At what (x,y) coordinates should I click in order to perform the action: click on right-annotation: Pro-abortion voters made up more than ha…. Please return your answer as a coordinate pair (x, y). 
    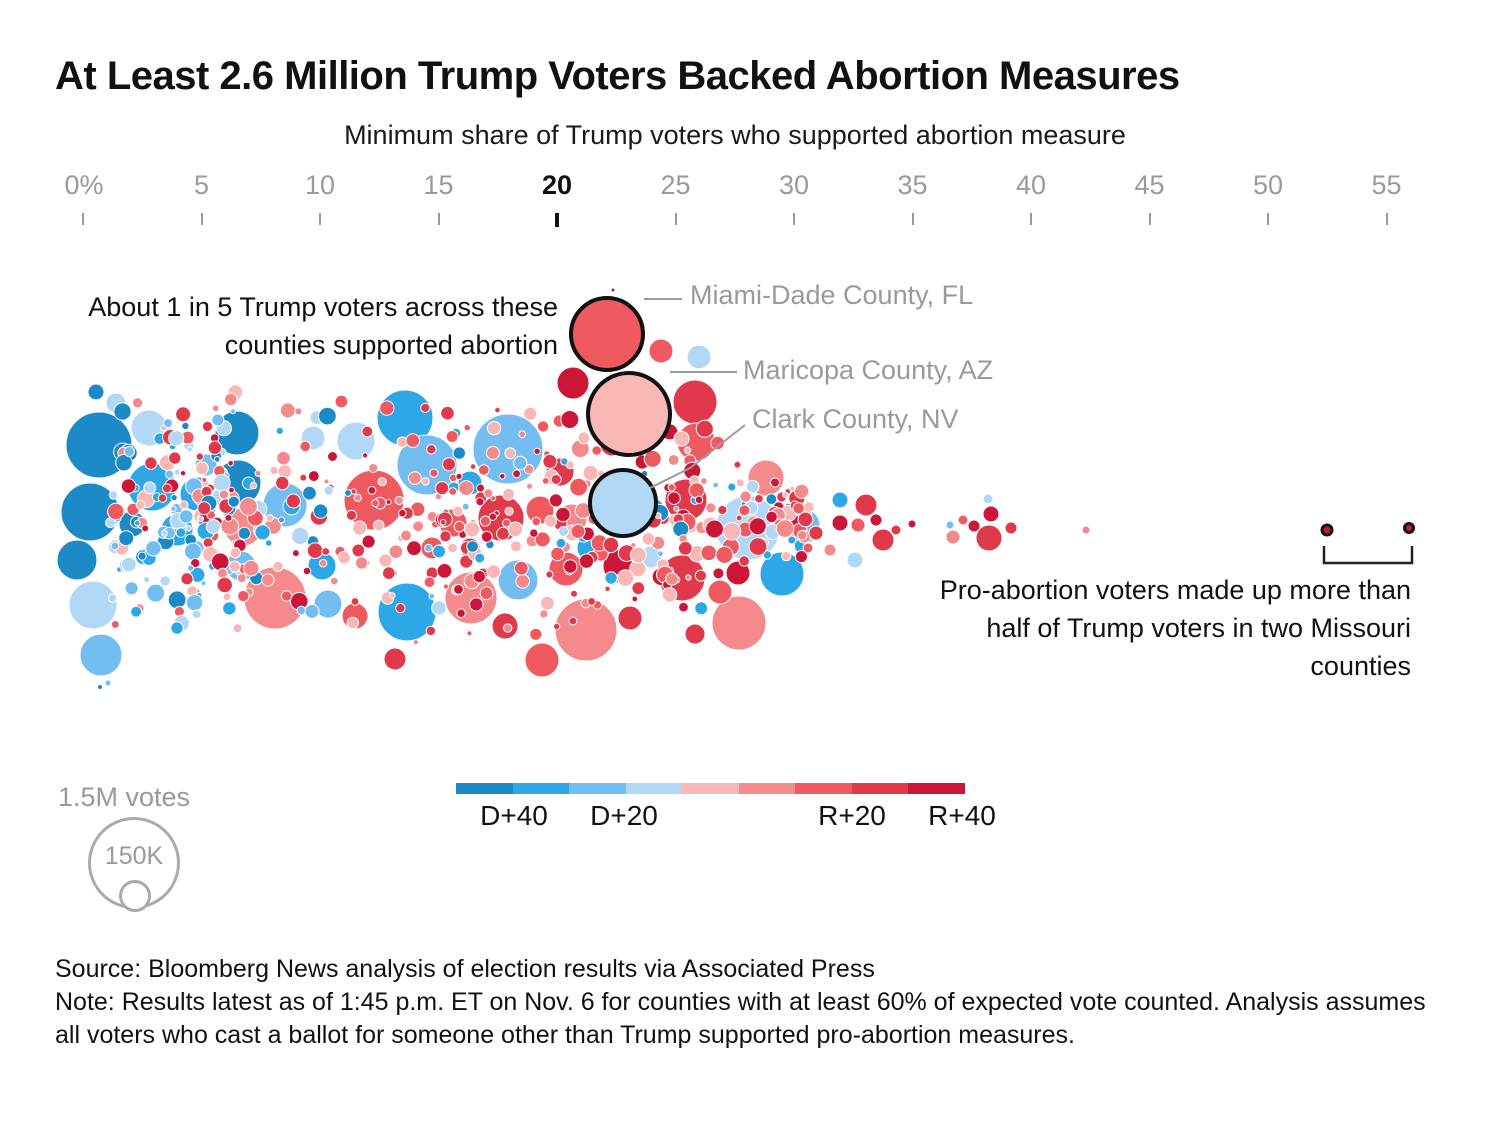
    Looking at the image, I should click on (1175, 628).